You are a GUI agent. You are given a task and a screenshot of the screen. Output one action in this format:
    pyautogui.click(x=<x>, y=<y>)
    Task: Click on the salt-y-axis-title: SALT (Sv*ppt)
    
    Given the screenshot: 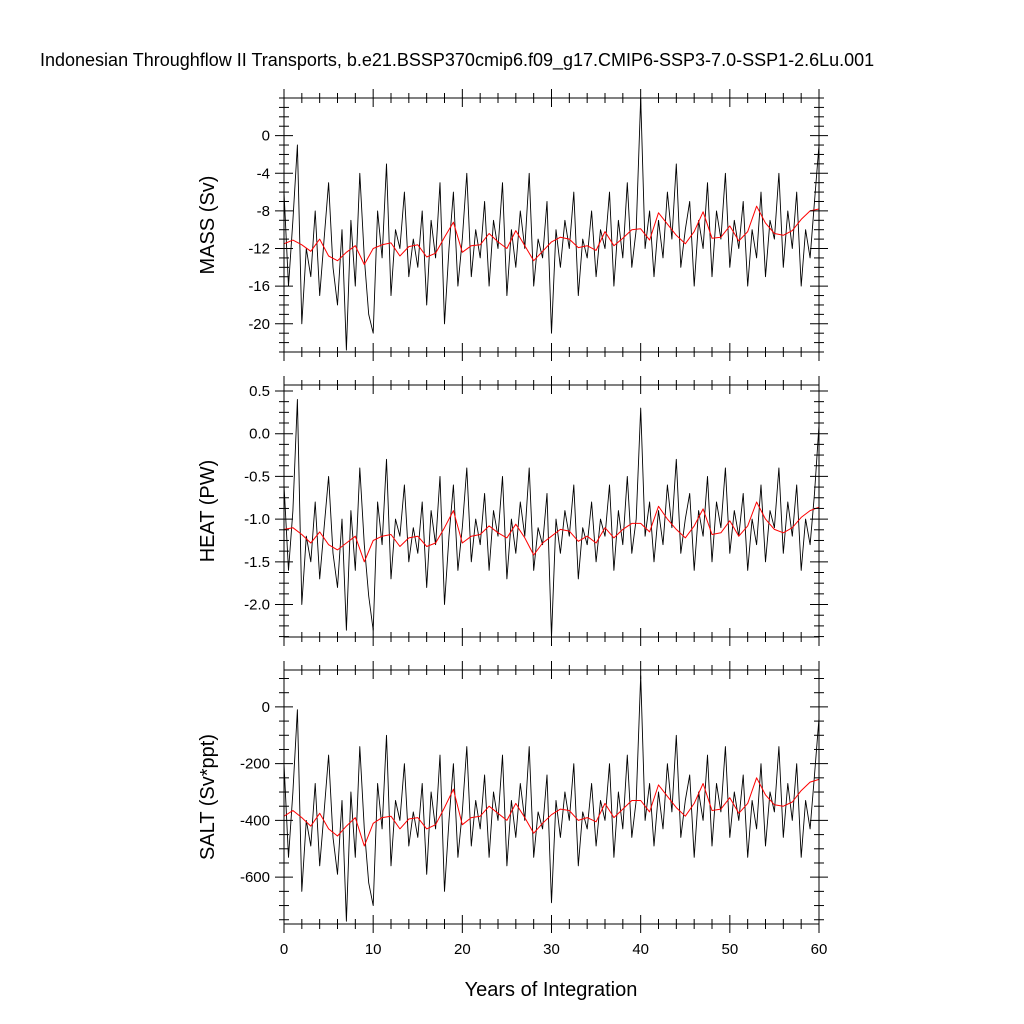 What is the action you would take?
    pyautogui.click(x=208, y=797)
    